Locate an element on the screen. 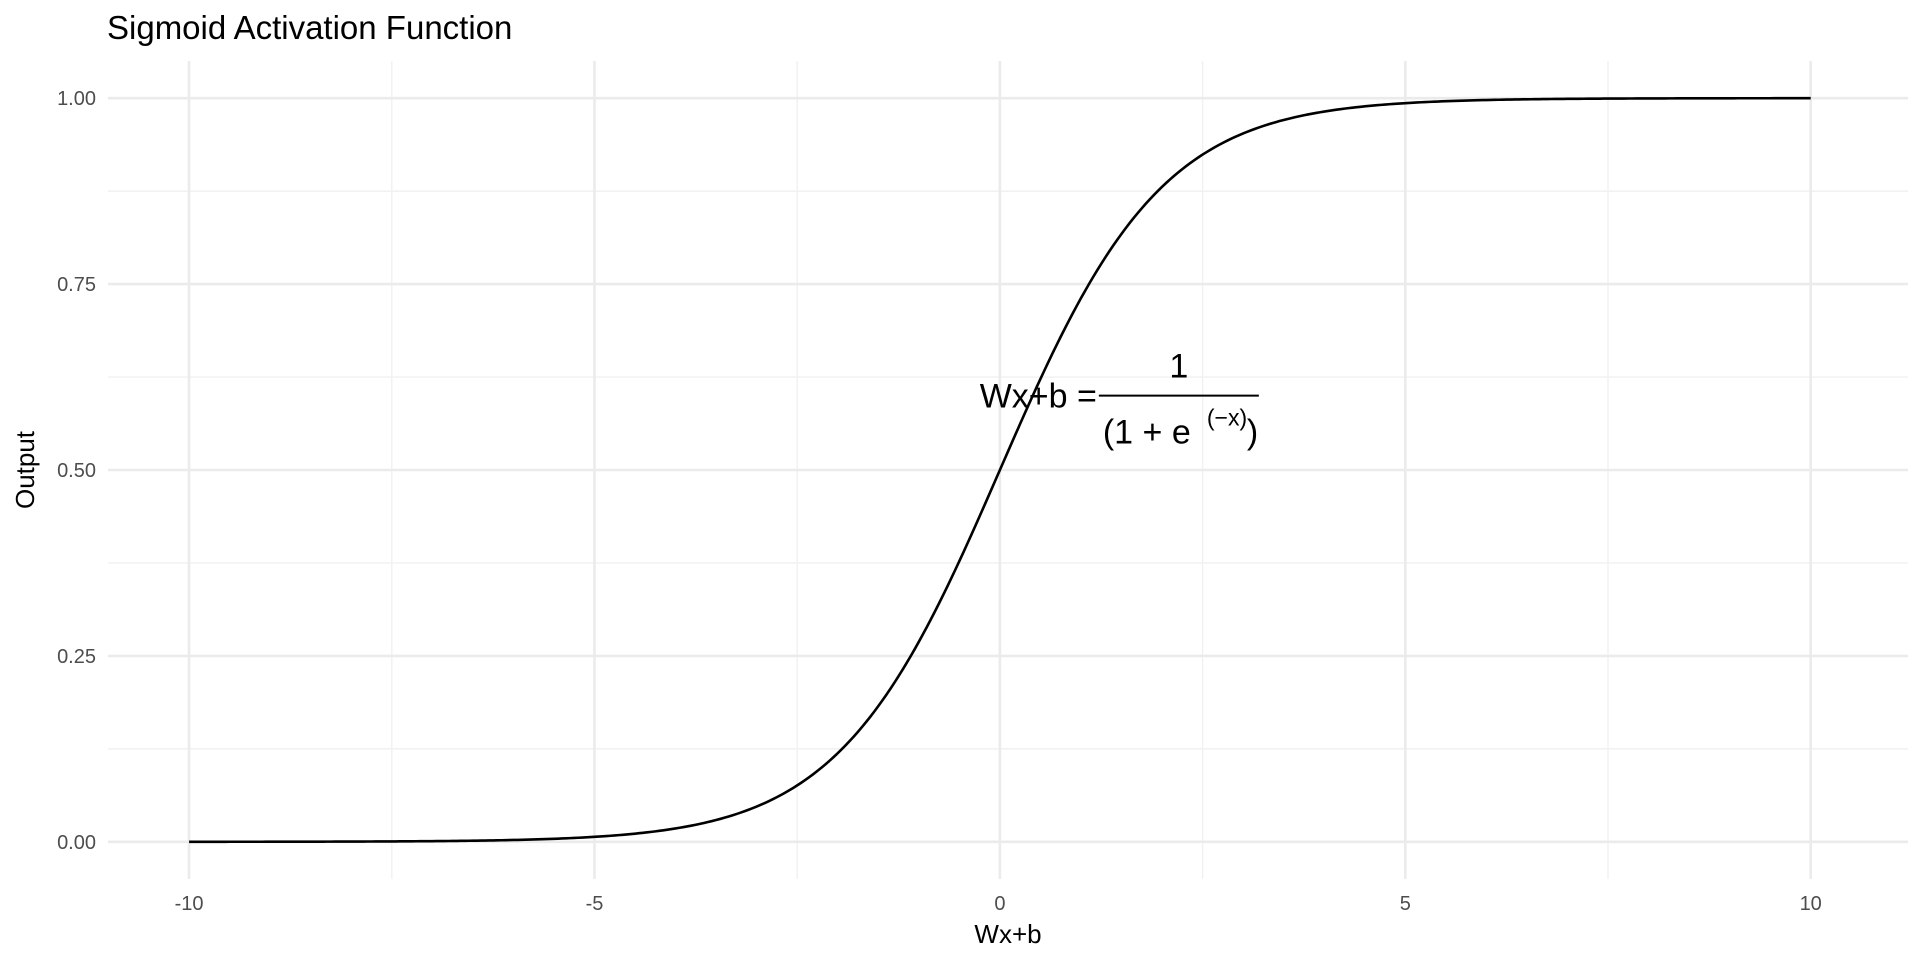 Image resolution: width=1920 pixels, height=960 pixels. chart-title: Sigmoid Activation Function is located at coordinates (309, 27).